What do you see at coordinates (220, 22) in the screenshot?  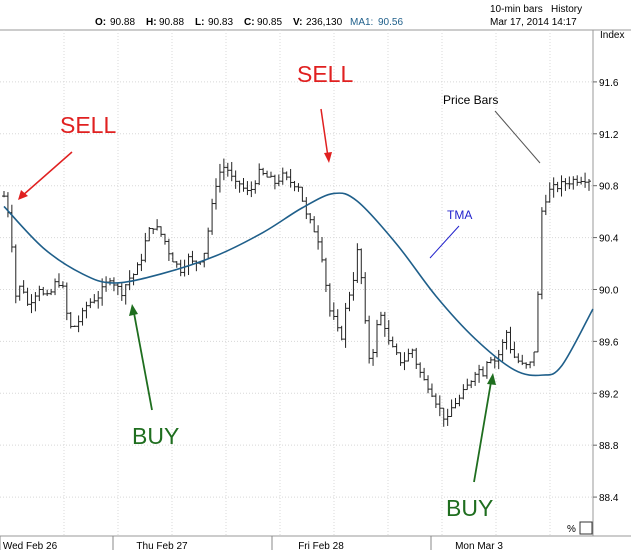 I see `low-value: 90.83` at bounding box center [220, 22].